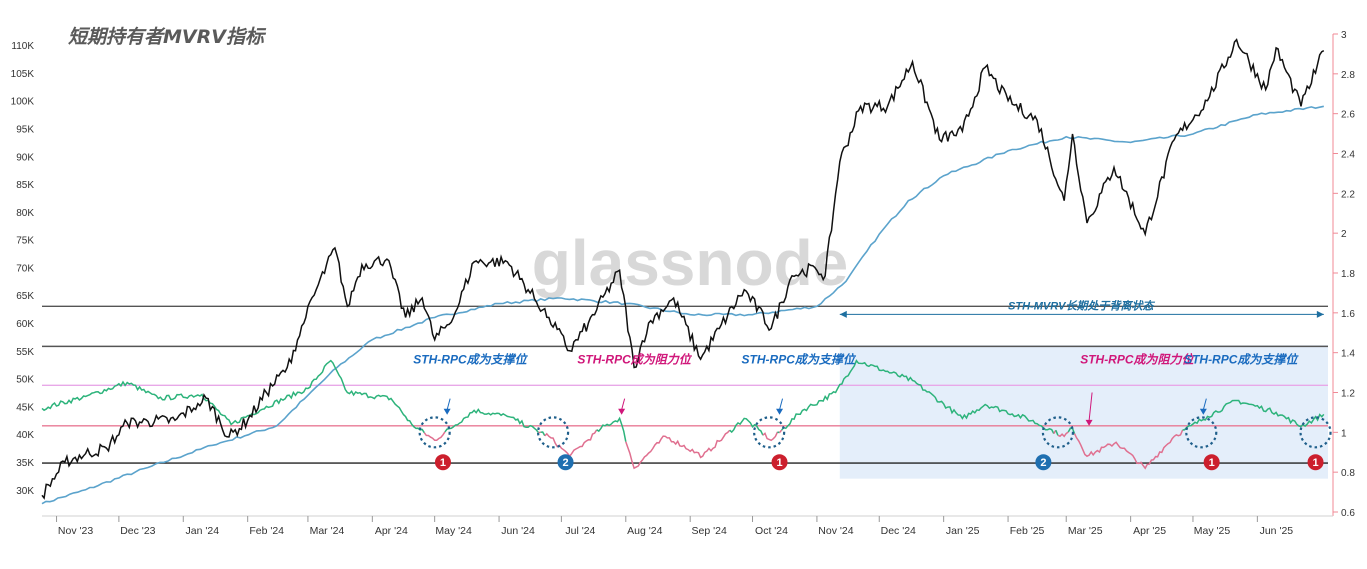  What do you see at coordinates (443, 463) in the screenshot?
I see `marker-label-0: 1` at bounding box center [443, 463].